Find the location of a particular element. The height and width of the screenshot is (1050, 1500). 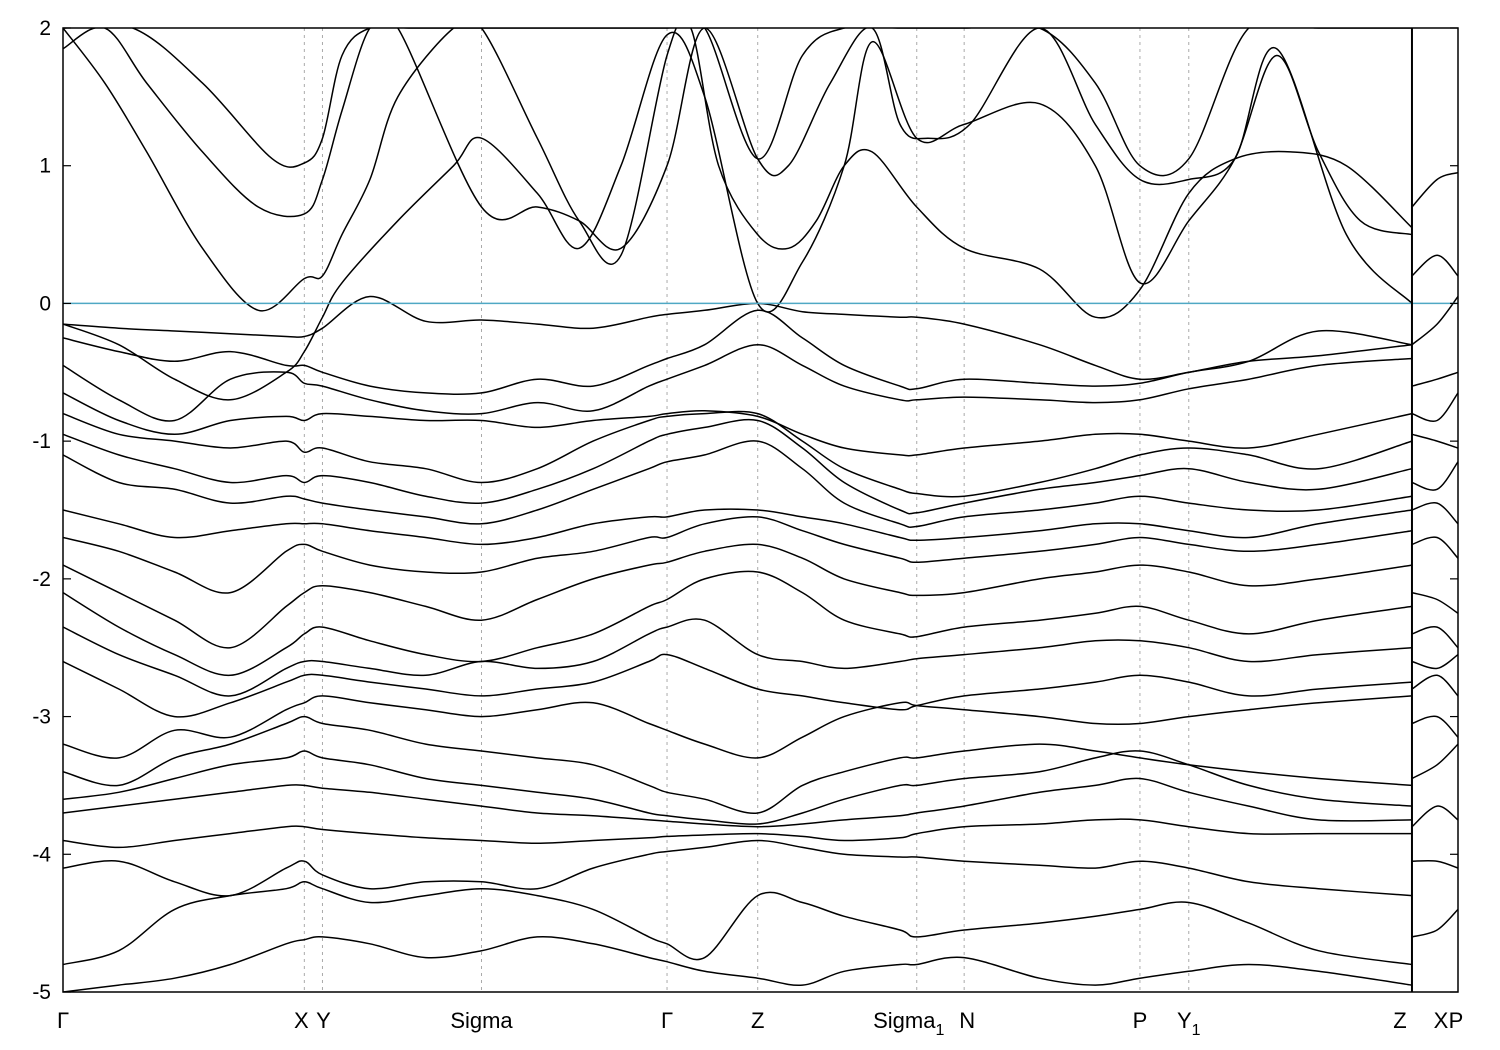

kpoint-label: Y is located at coordinates (323, 1020).